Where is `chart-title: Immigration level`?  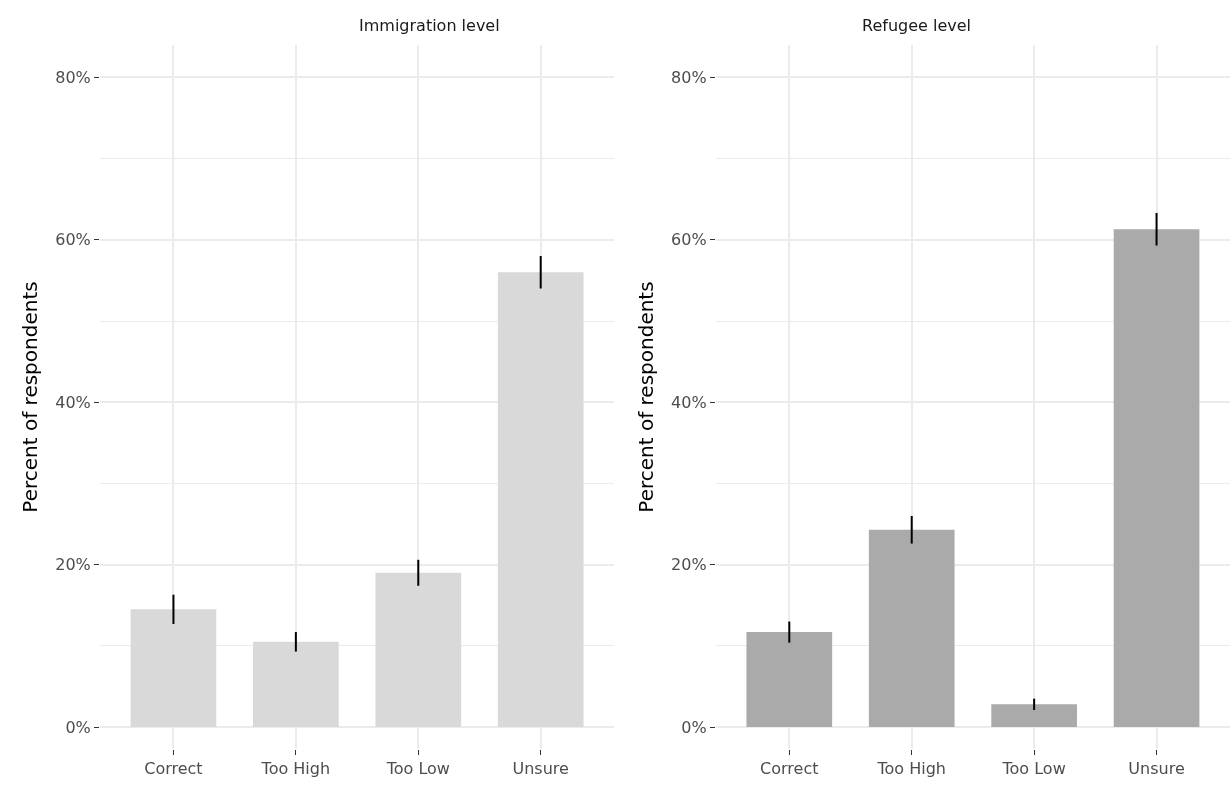
chart-title: Immigration level is located at coordinates (429, 25).